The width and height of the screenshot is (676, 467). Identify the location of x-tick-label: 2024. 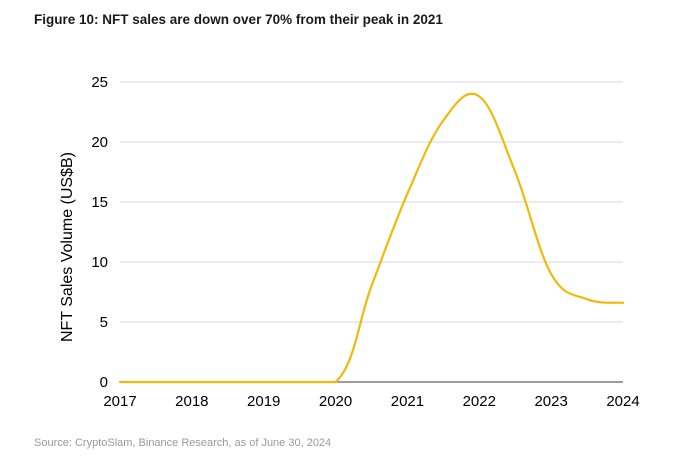
(622, 401).